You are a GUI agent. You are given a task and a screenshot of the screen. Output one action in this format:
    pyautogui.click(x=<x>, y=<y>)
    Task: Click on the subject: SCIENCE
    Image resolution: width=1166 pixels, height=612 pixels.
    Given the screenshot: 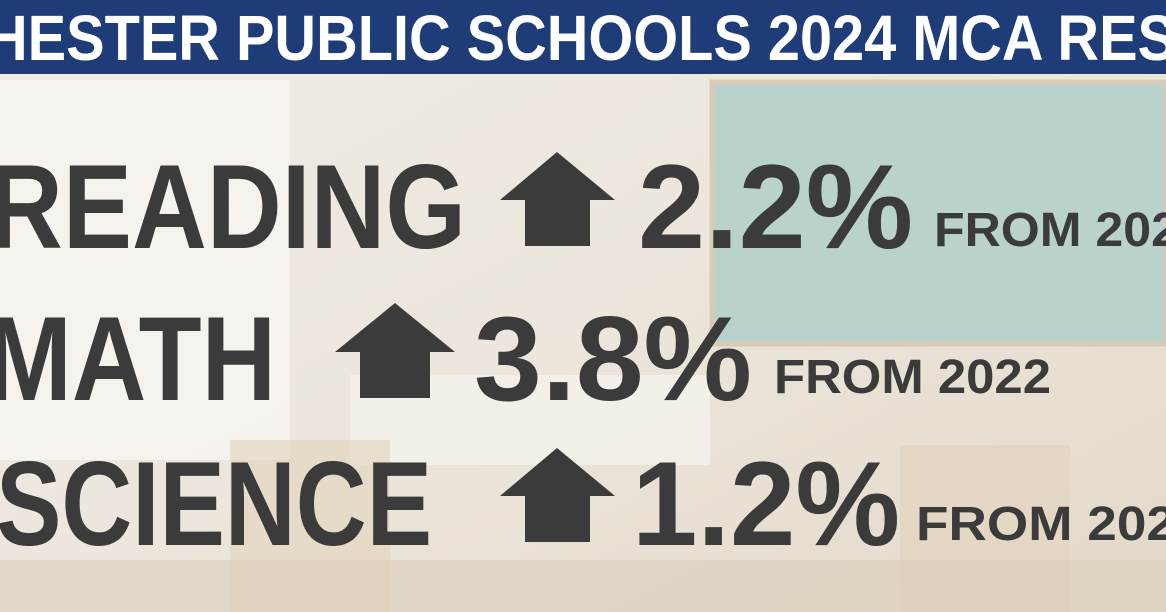 What is the action you would take?
    pyautogui.click(x=216, y=504)
    